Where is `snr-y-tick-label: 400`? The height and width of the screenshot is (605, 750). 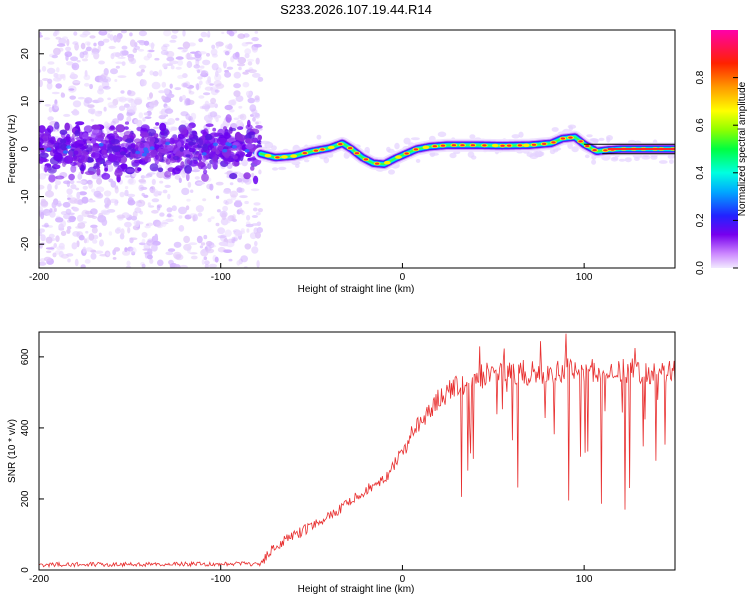
snr-y-tick-label: 400 is located at coordinates (25, 427).